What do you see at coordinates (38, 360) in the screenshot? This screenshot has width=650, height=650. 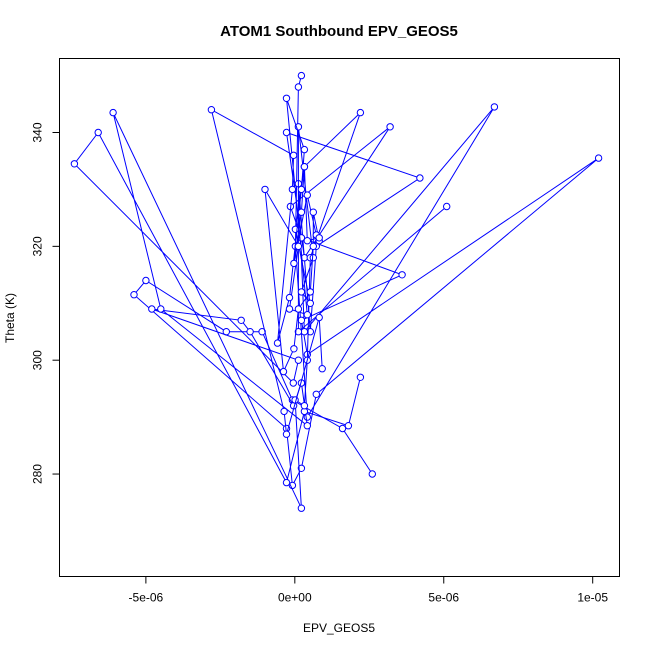 I see `y-tick-label: 300` at bounding box center [38, 360].